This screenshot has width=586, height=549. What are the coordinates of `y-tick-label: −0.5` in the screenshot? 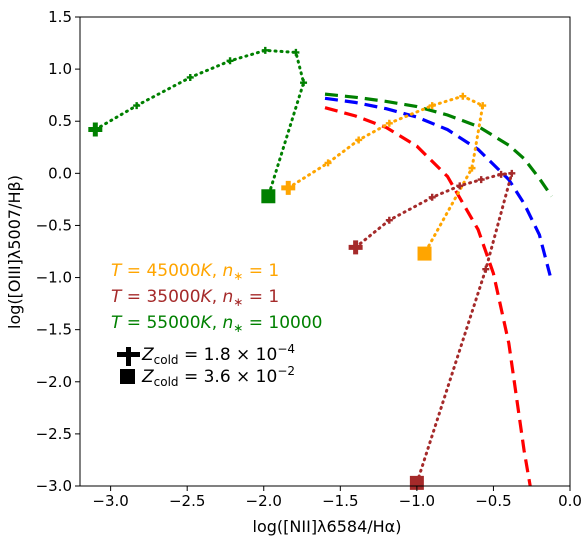 It's located at (54, 225).